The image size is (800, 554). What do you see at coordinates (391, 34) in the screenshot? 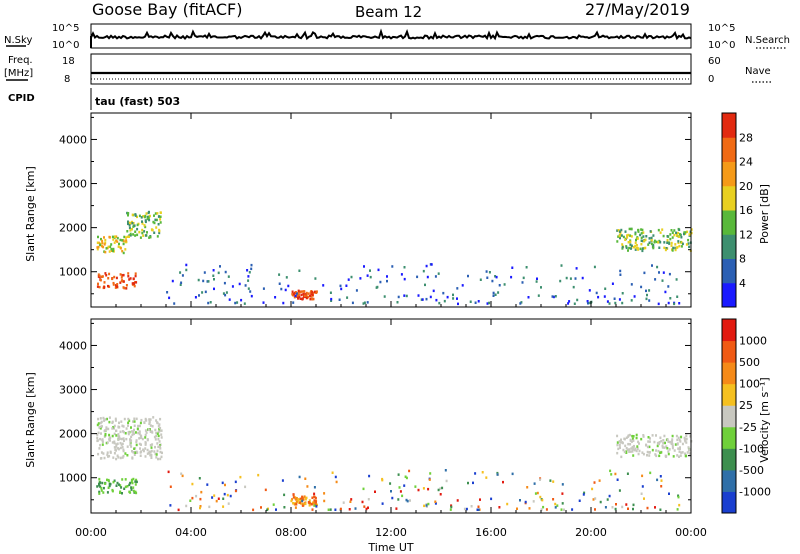
I see `nsky-trace` at bounding box center [391, 34].